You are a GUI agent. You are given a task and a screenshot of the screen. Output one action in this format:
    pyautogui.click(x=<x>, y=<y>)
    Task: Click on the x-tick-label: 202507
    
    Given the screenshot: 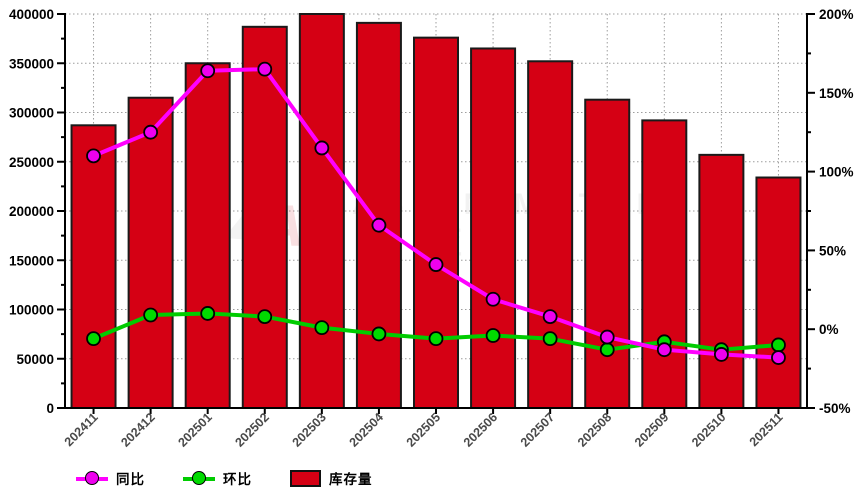 What is the action you would take?
    pyautogui.click(x=537, y=429)
    